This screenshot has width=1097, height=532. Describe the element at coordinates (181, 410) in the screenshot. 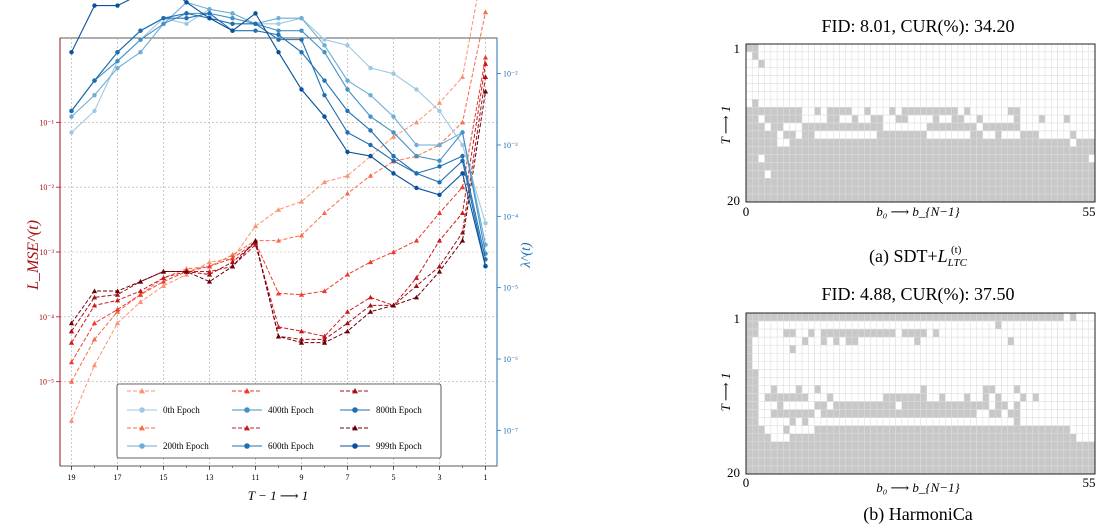

I see `legend-label: 0th Epoch` at that location.